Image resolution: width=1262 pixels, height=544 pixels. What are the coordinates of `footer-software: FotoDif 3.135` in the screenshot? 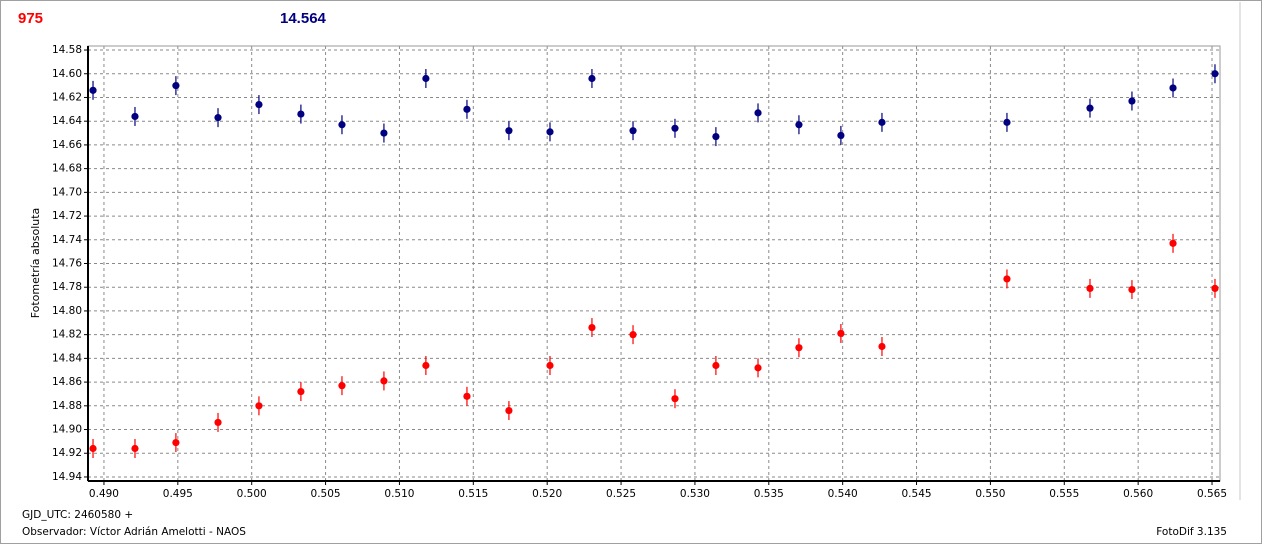 It's located at (1191, 532).